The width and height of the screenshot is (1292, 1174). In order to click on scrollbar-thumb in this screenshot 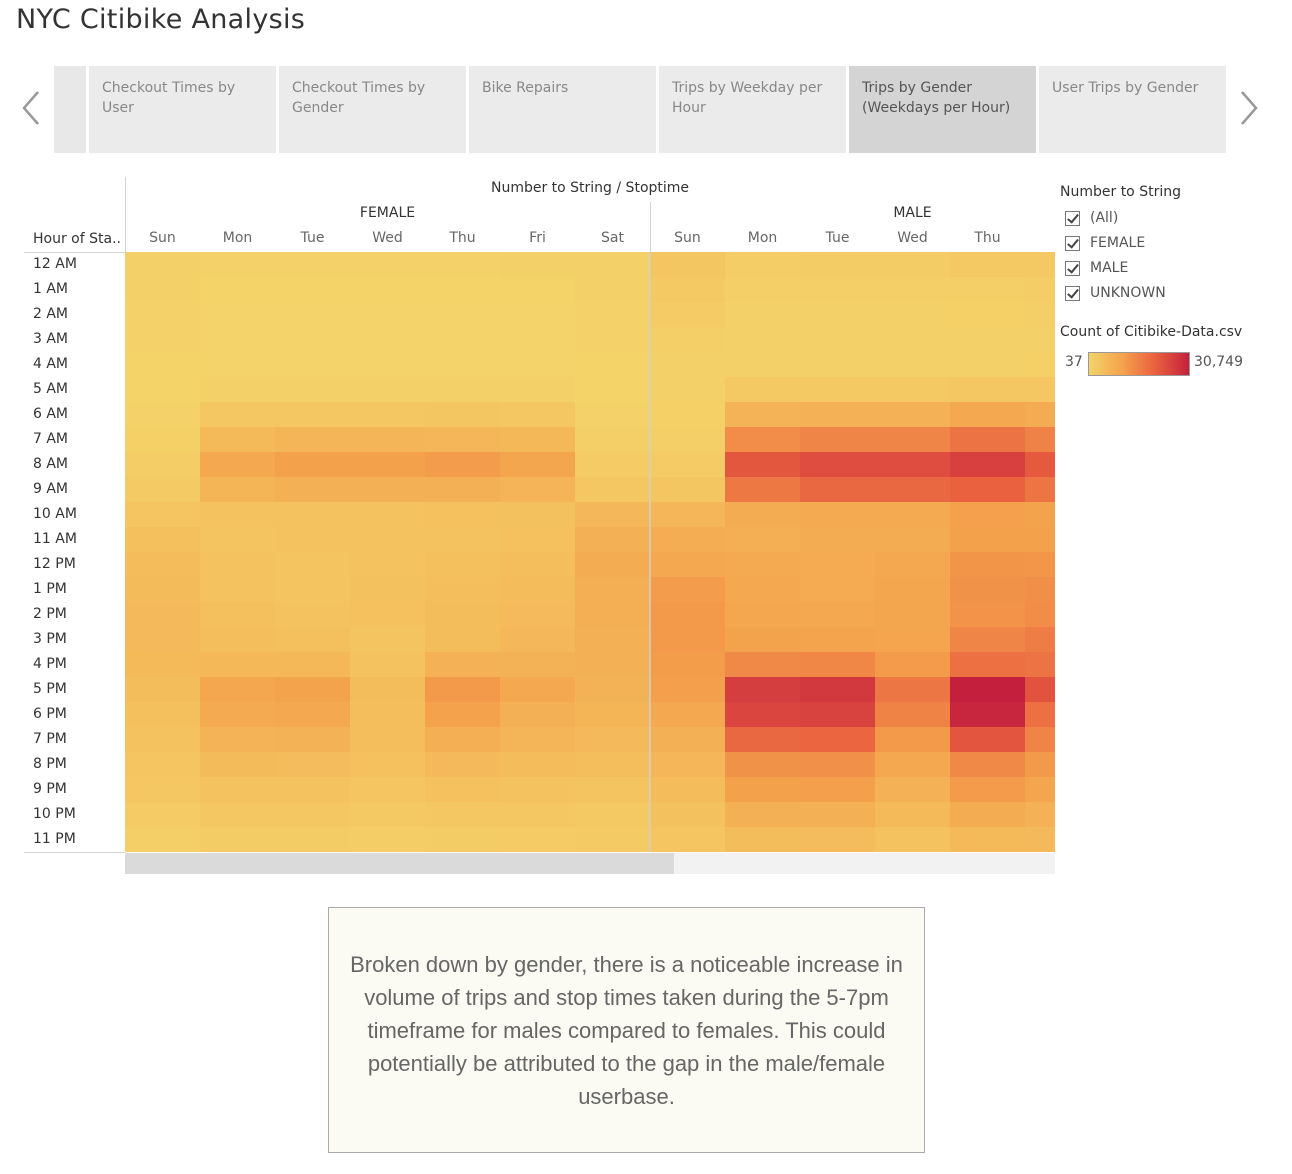, I will do `click(399, 863)`.